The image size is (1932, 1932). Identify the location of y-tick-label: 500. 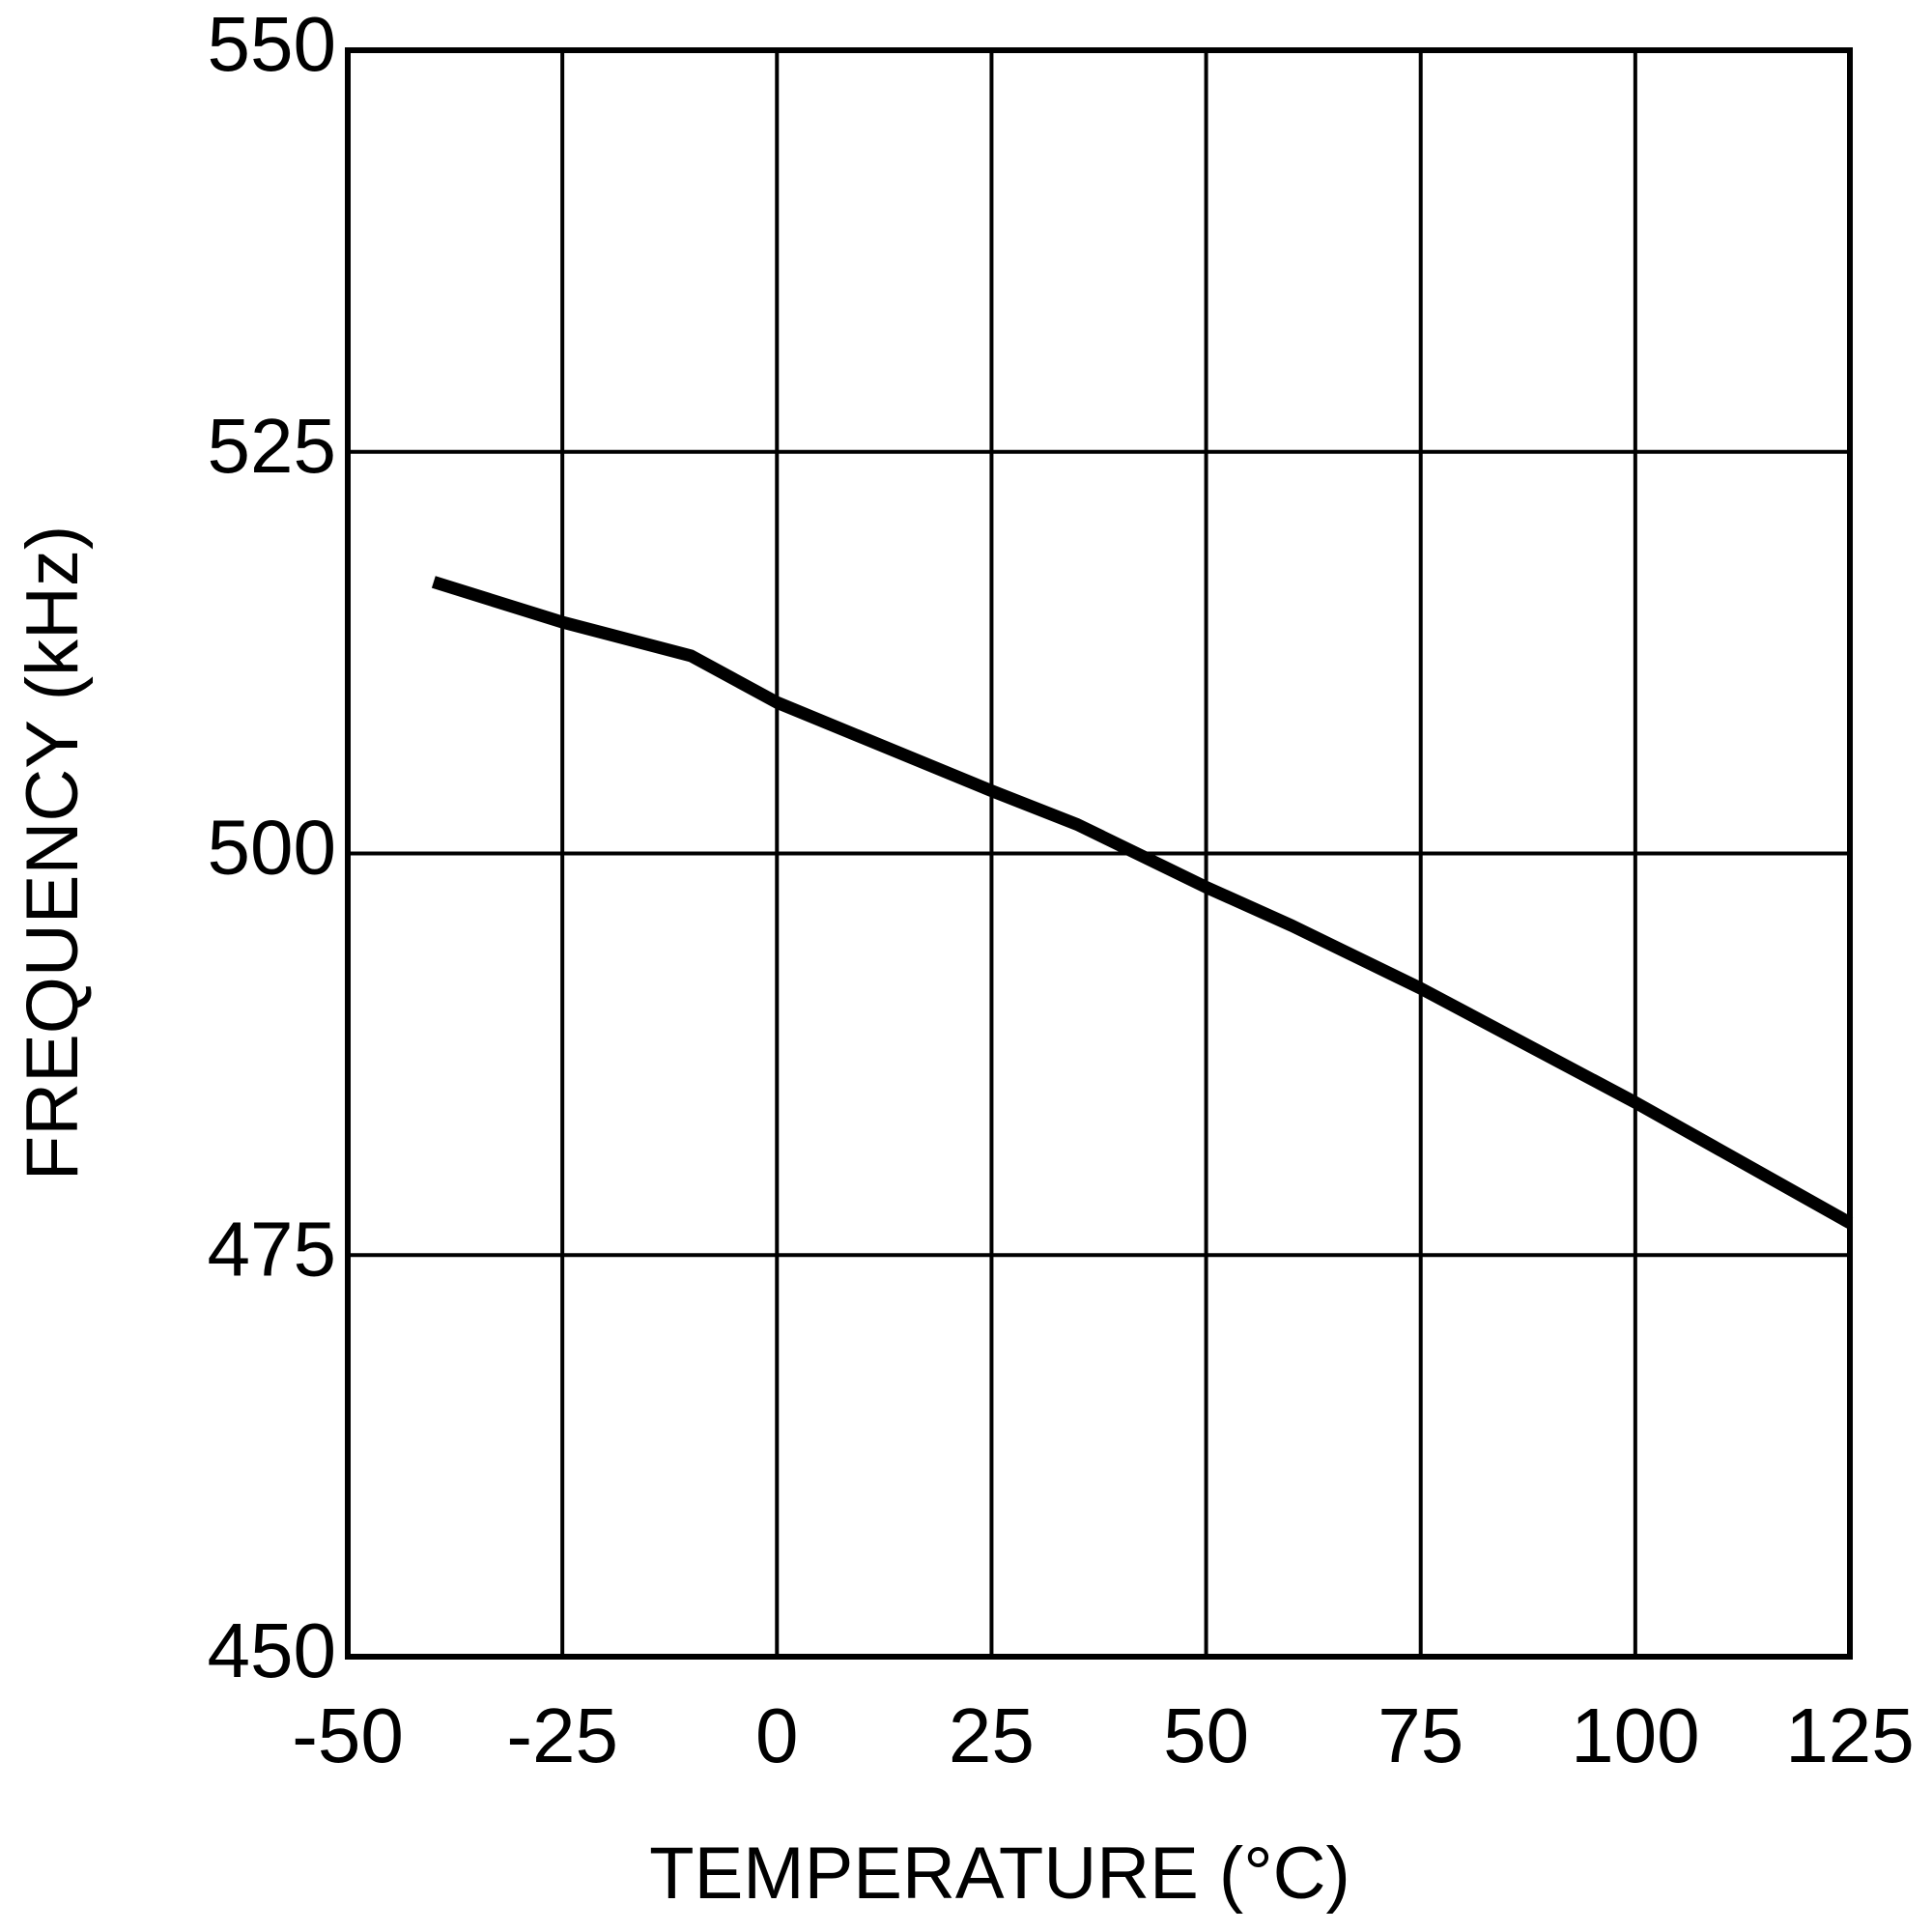
(272, 848).